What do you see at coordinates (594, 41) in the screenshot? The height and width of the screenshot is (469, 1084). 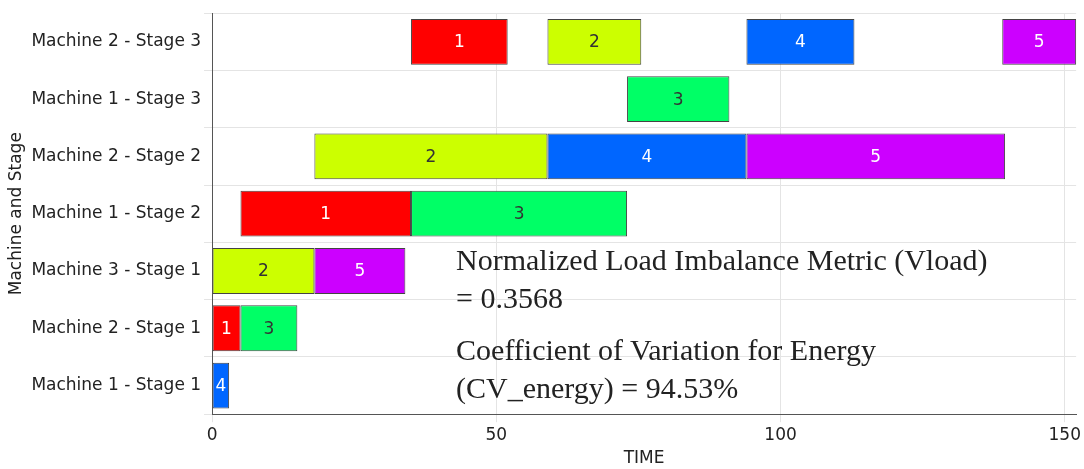 I see `series-label: 2` at bounding box center [594, 41].